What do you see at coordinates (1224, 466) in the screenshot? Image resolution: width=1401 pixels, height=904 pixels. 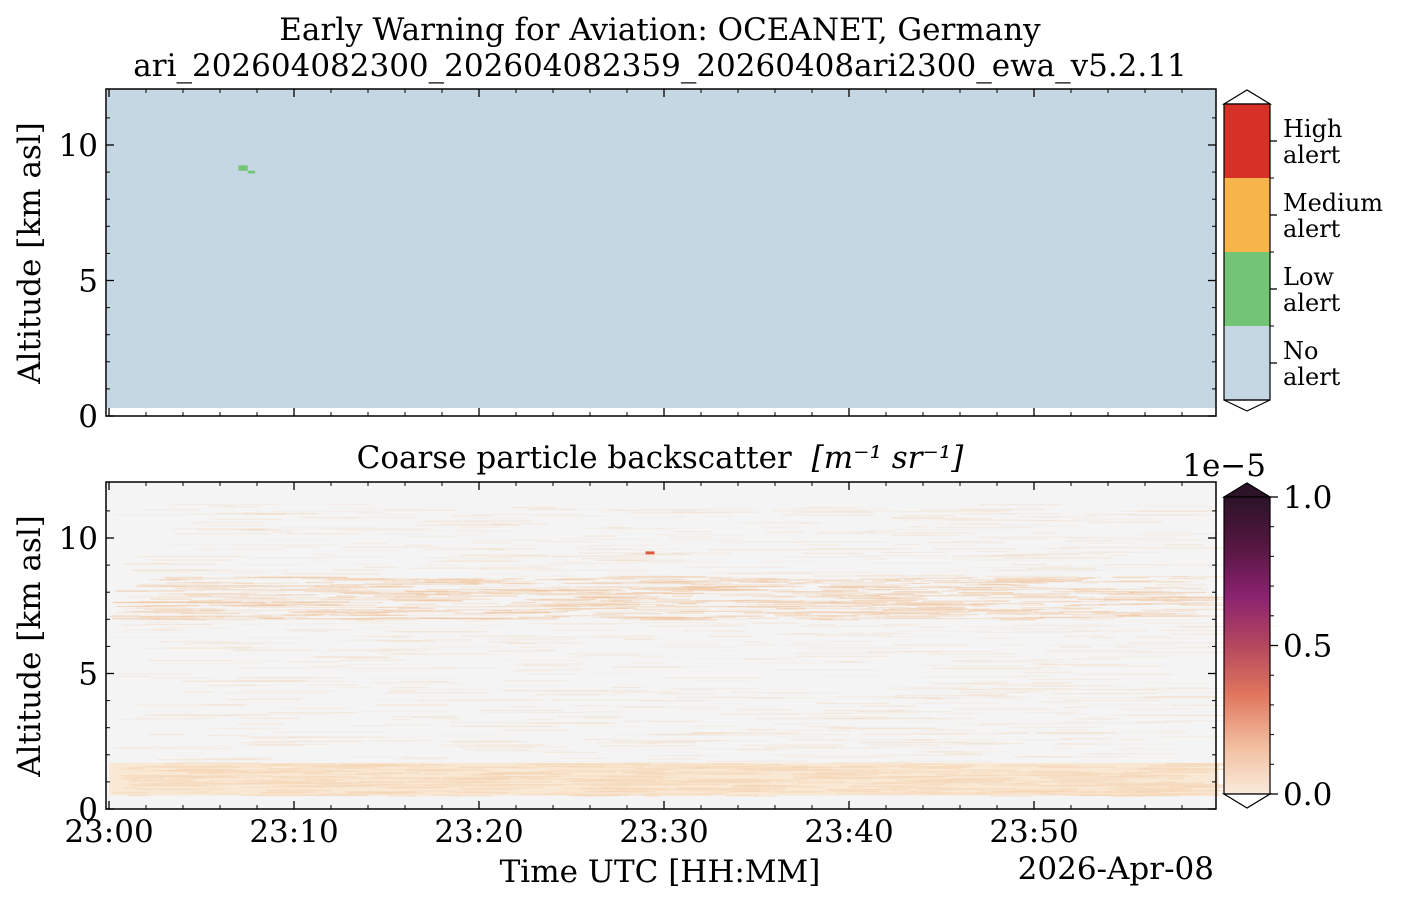 I see `colorbar-offset-label: 1e−5` at bounding box center [1224, 466].